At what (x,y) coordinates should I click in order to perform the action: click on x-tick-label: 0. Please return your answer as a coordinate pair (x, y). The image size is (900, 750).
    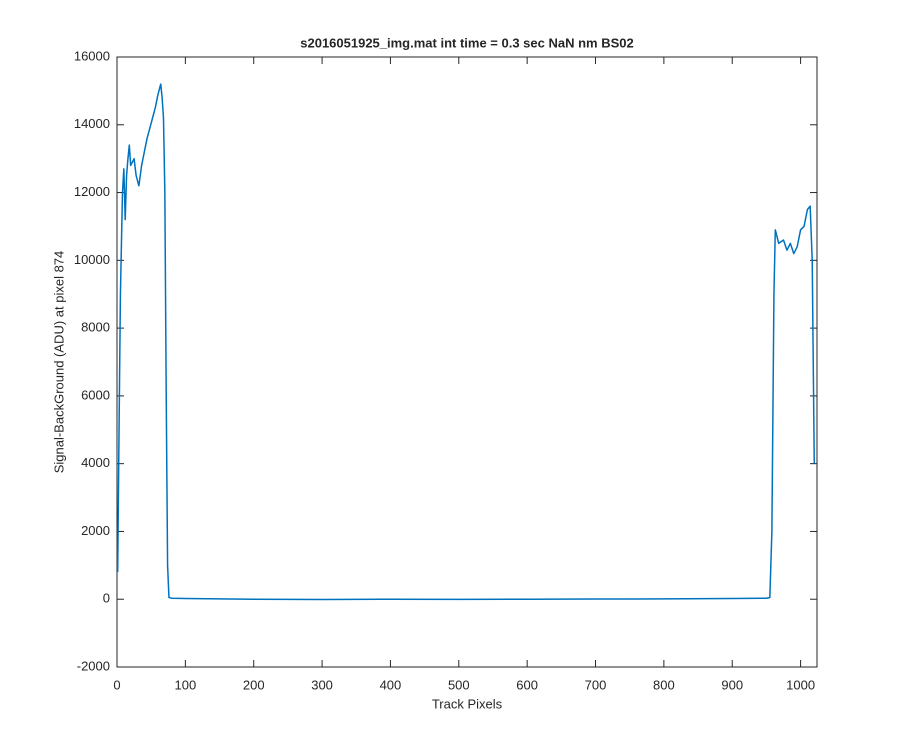
    Looking at the image, I should click on (116, 684).